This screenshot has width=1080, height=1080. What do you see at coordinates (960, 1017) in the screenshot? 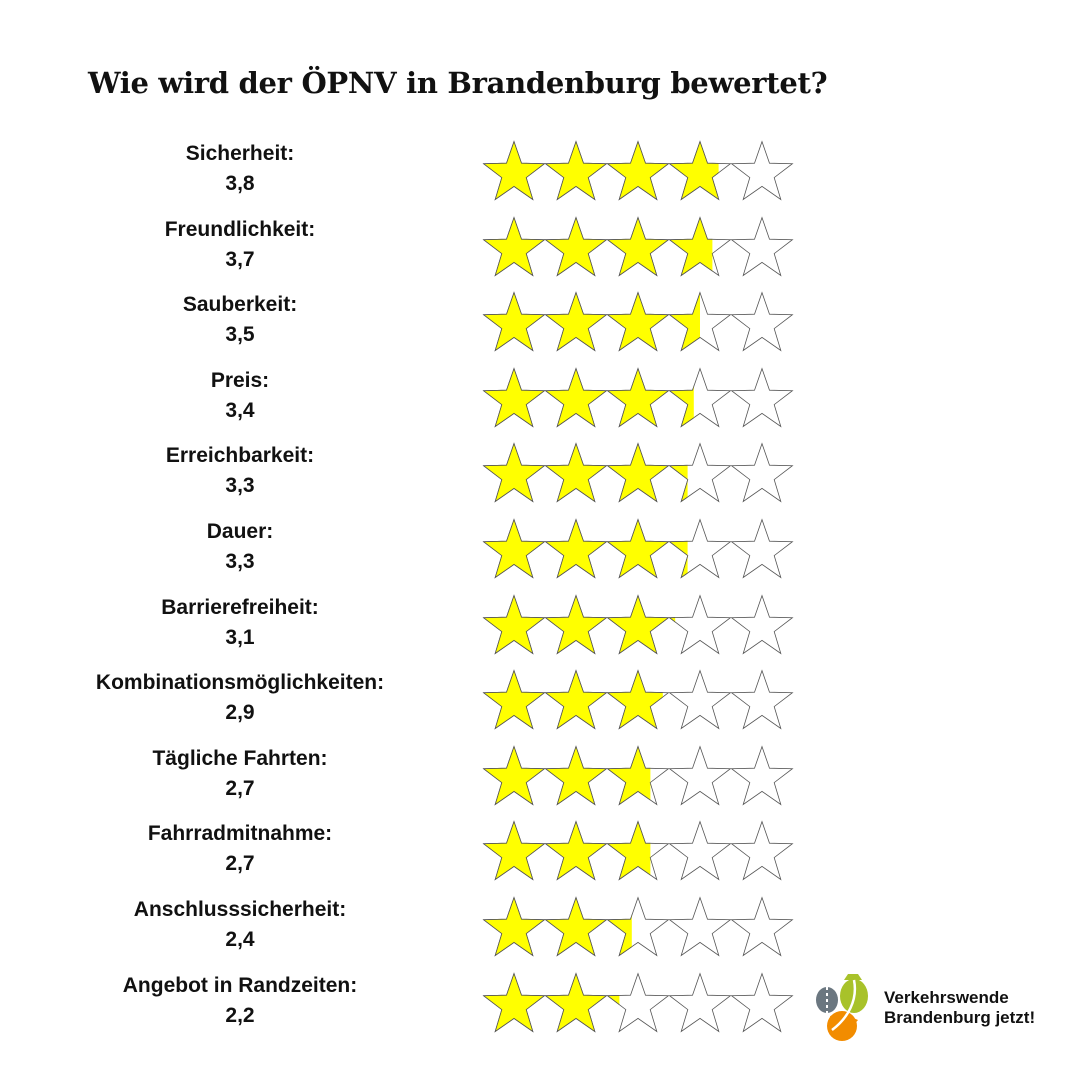
I see `logo-line-2: Brandenburg jetzt!` at bounding box center [960, 1017].